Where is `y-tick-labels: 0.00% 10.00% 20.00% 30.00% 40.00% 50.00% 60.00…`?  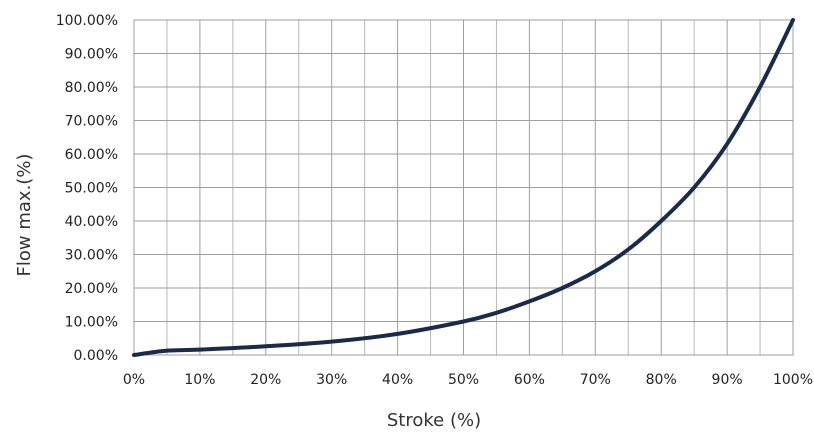 y-tick-labels: 0.00% 10.00% 20.00% 30.00% 40.00% 50.00% 60.00… is located at coordinates (87, 188).